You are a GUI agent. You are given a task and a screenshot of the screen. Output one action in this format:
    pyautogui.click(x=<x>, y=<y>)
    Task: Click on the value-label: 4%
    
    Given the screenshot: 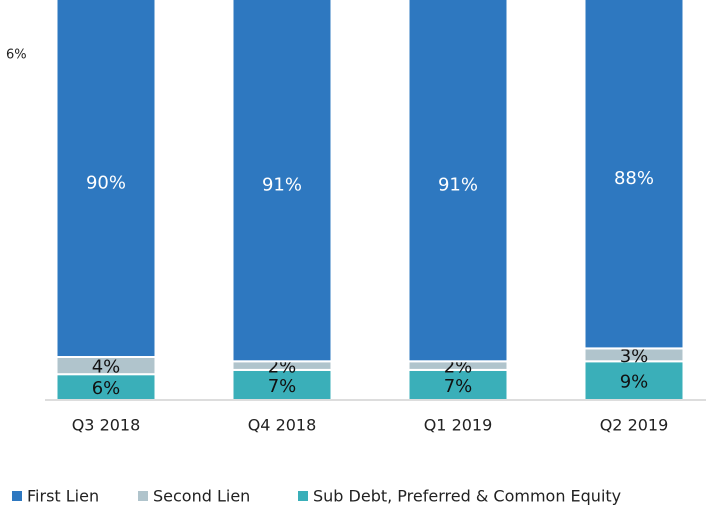 What is the action you would take?
    pyautogui.click(x=106, y=367)
    